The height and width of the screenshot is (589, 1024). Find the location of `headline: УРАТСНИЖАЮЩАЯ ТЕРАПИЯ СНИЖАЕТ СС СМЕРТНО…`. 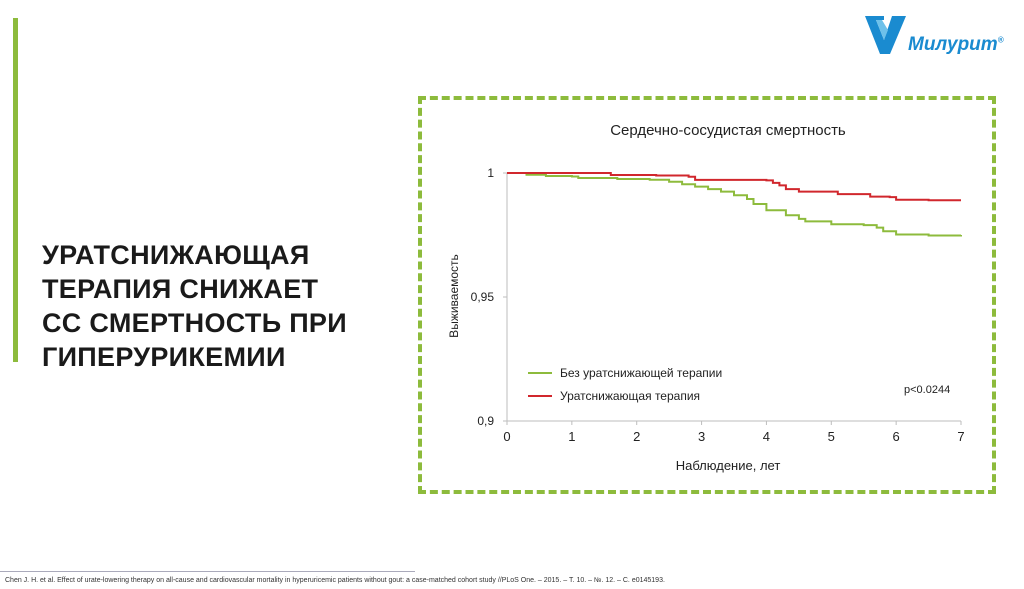

headline: УРАТСНИЖАЮЩАЯ ТЕРАПИЯ СНИЖАЕТ СС СМЕРТНО… is located at coordinates (194, 306).